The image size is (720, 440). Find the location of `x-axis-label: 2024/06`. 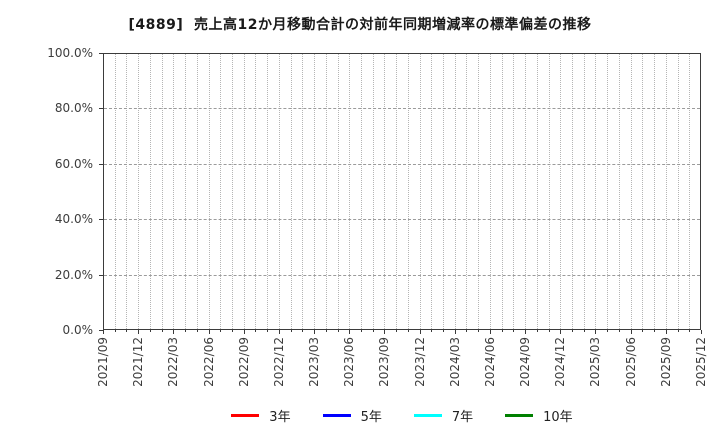

x-axis-label: 2024/06 is located at coordinates (489, 362).